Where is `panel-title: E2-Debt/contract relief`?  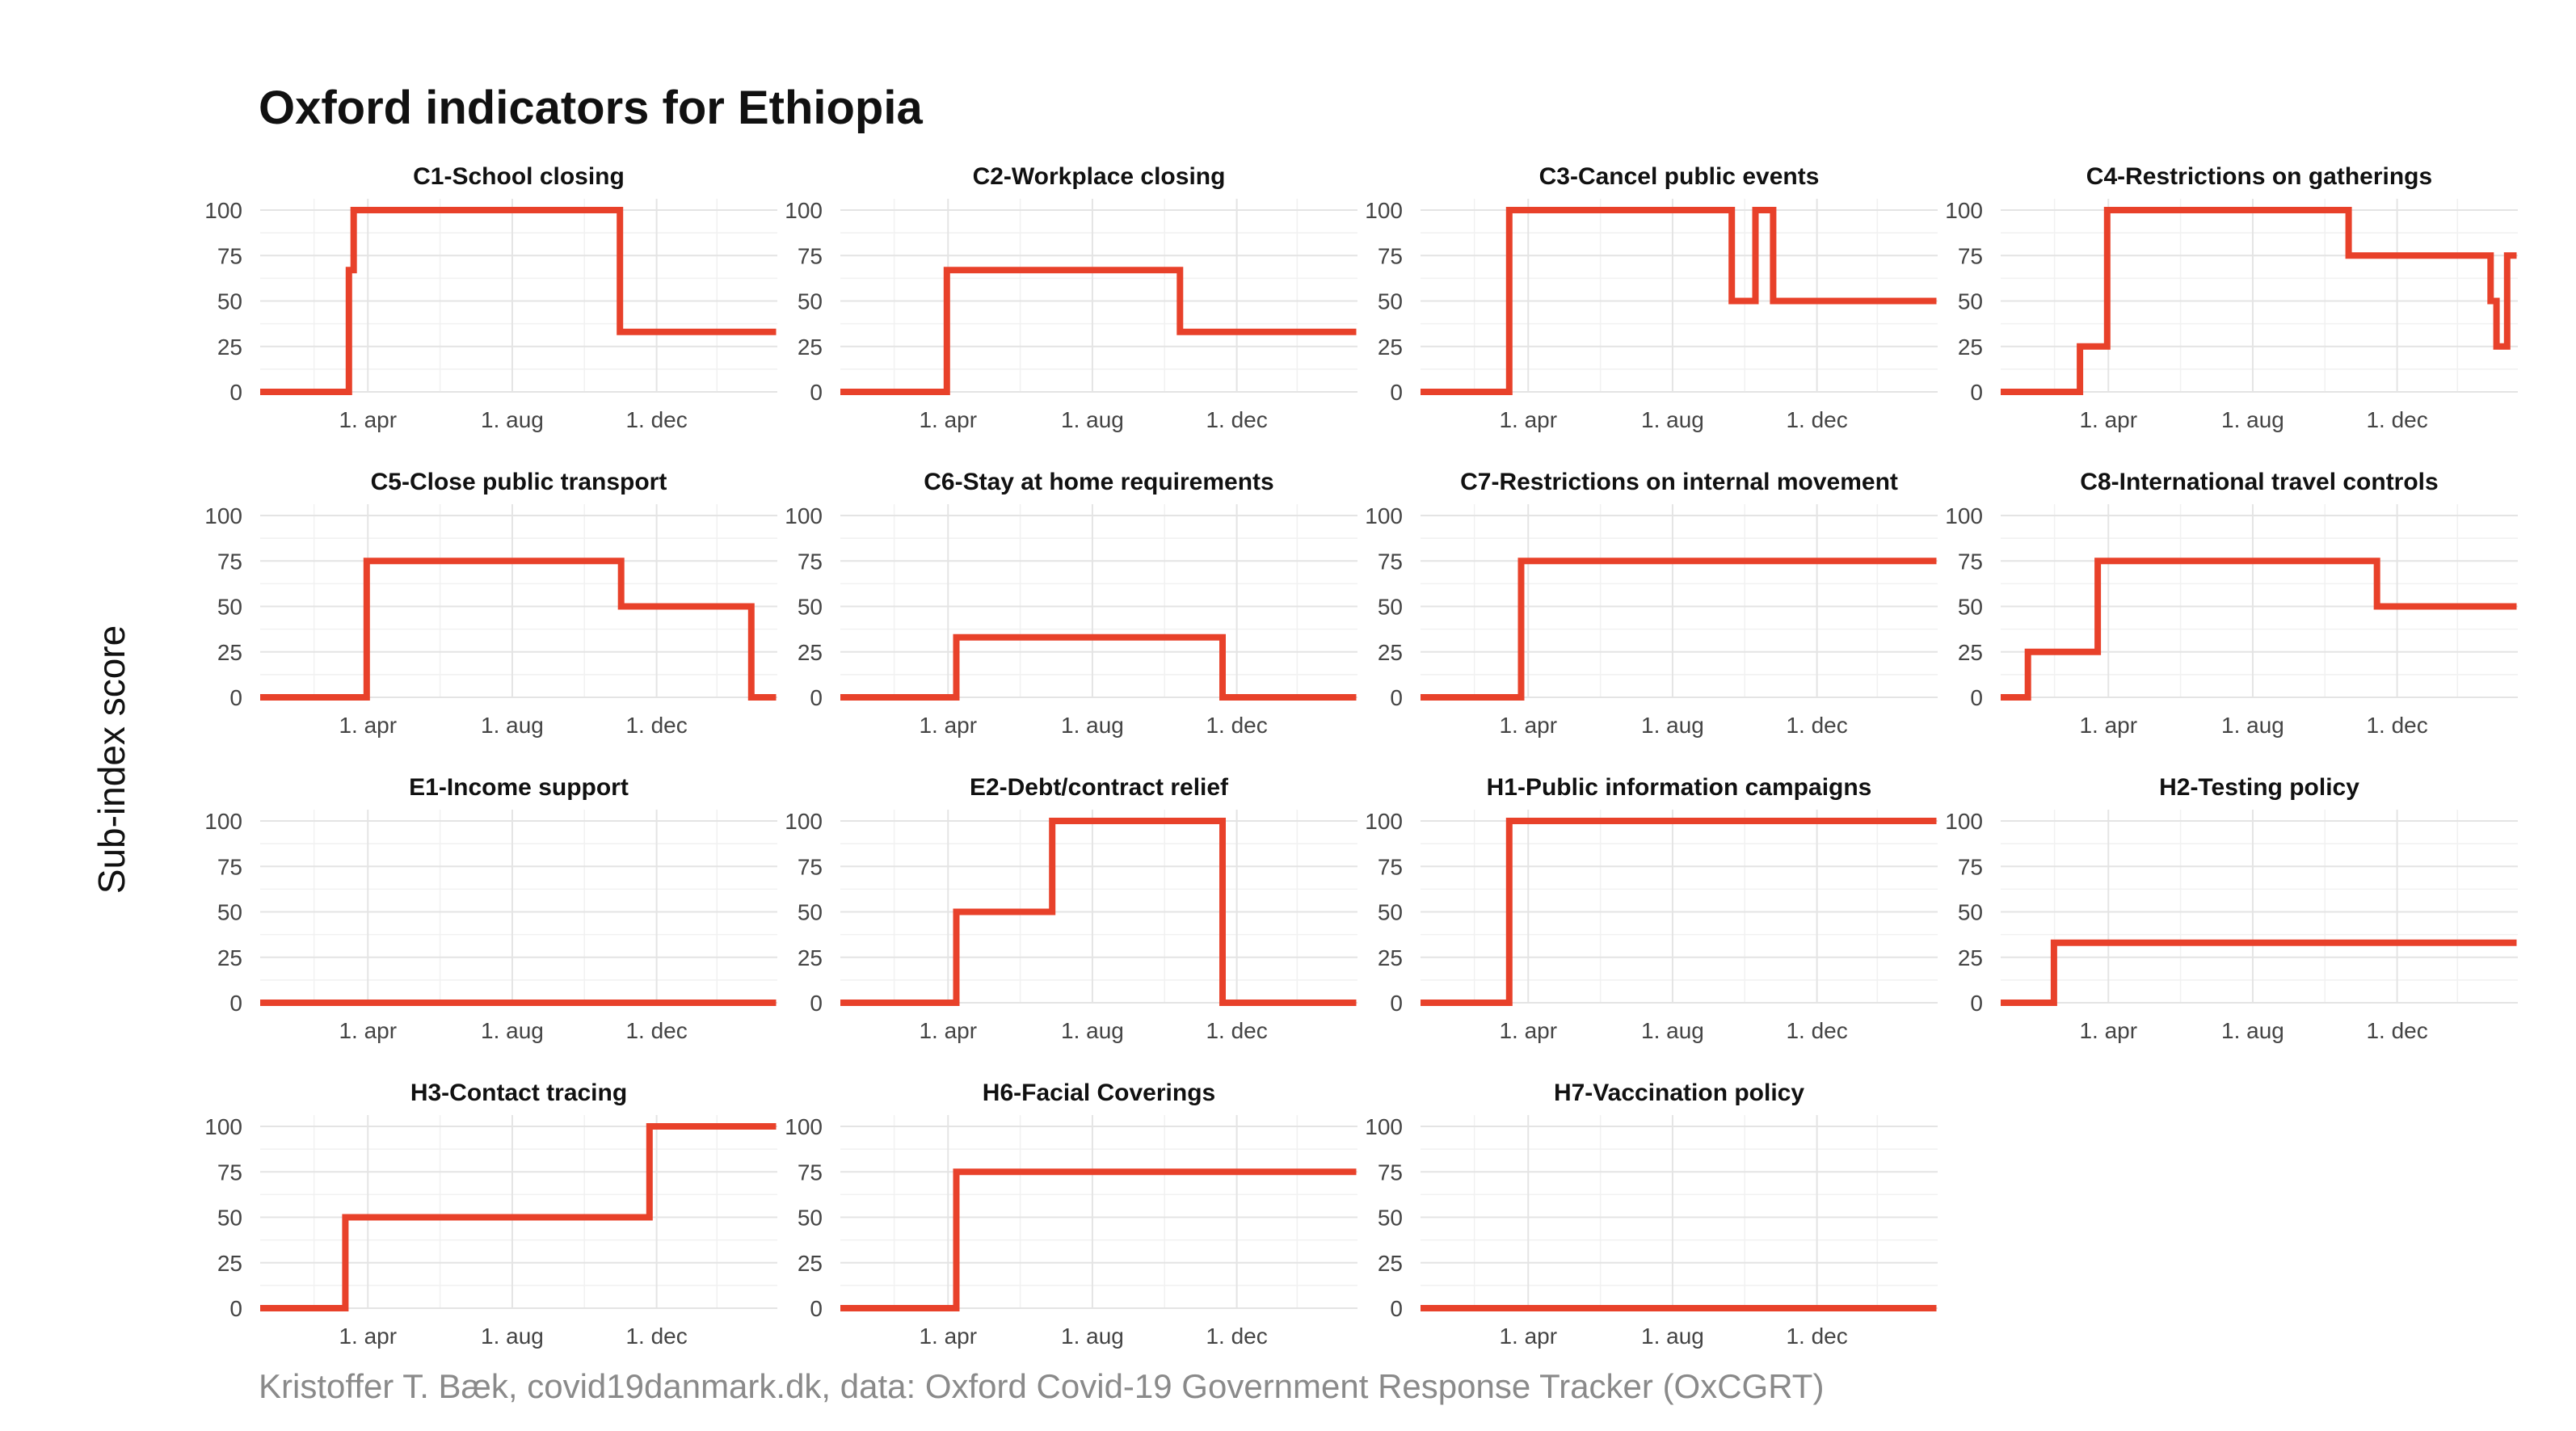
panel-title: E2-Debt/contract relief is located at coordinates (1099, 787).